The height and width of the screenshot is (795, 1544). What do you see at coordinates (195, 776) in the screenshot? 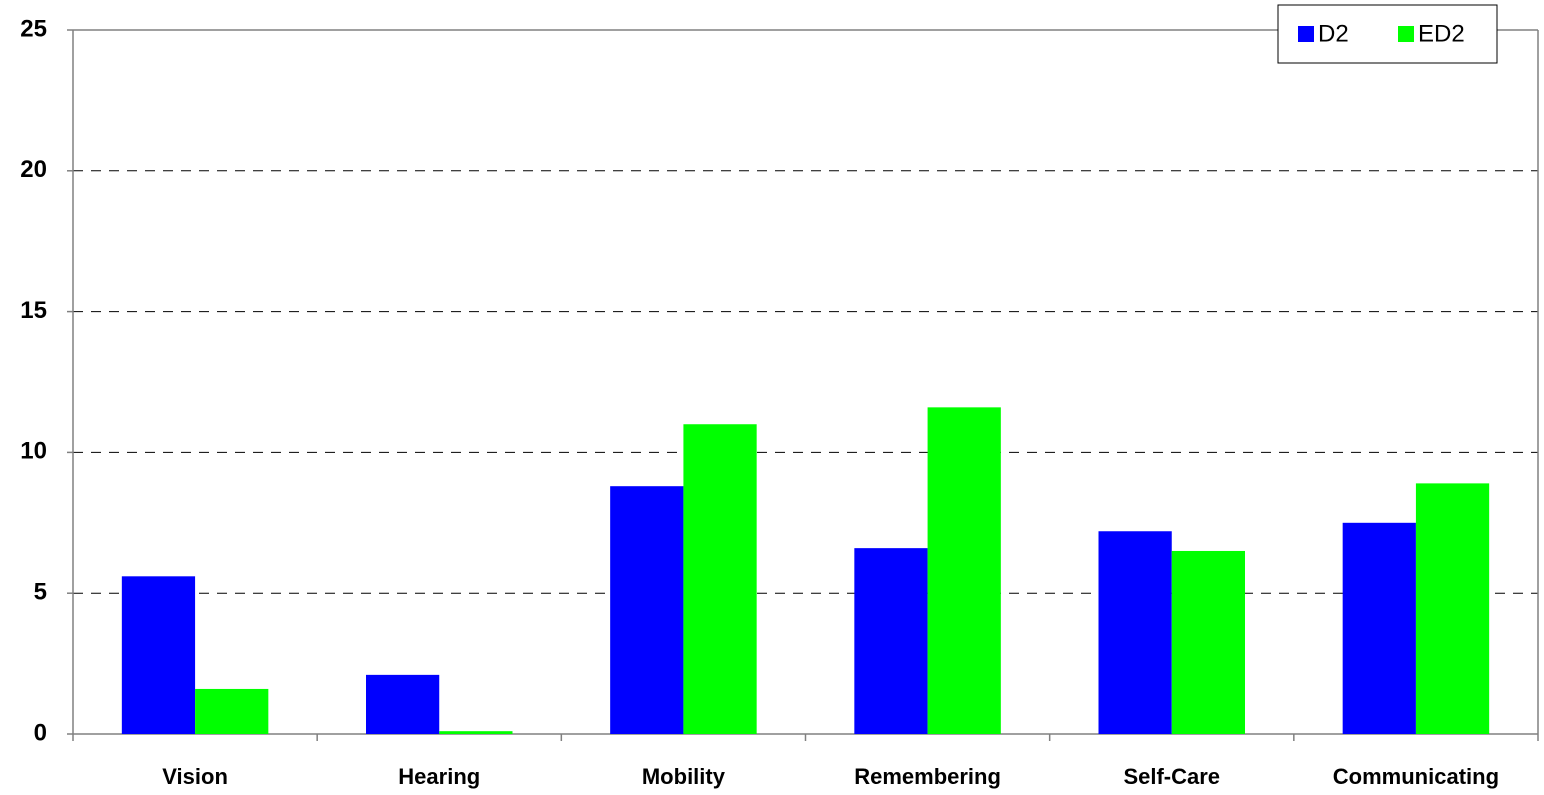
I see `x-tick-label: Vision` at bounding box center [195, 776].